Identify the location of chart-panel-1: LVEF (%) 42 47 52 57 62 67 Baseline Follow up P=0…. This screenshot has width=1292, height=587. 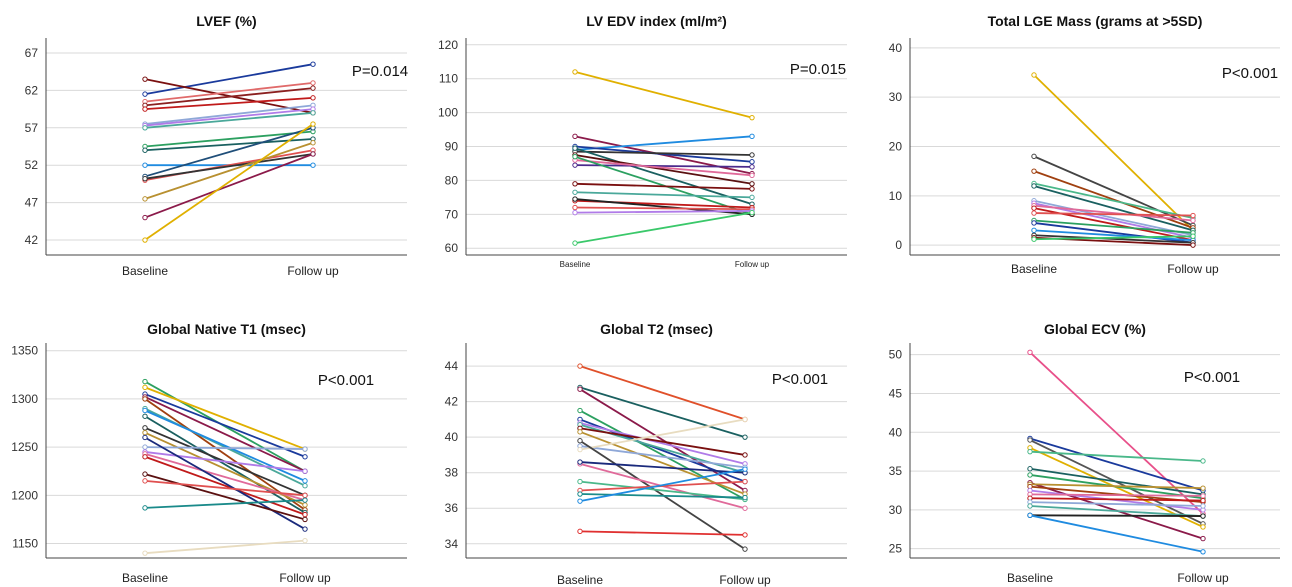
(217, 145).